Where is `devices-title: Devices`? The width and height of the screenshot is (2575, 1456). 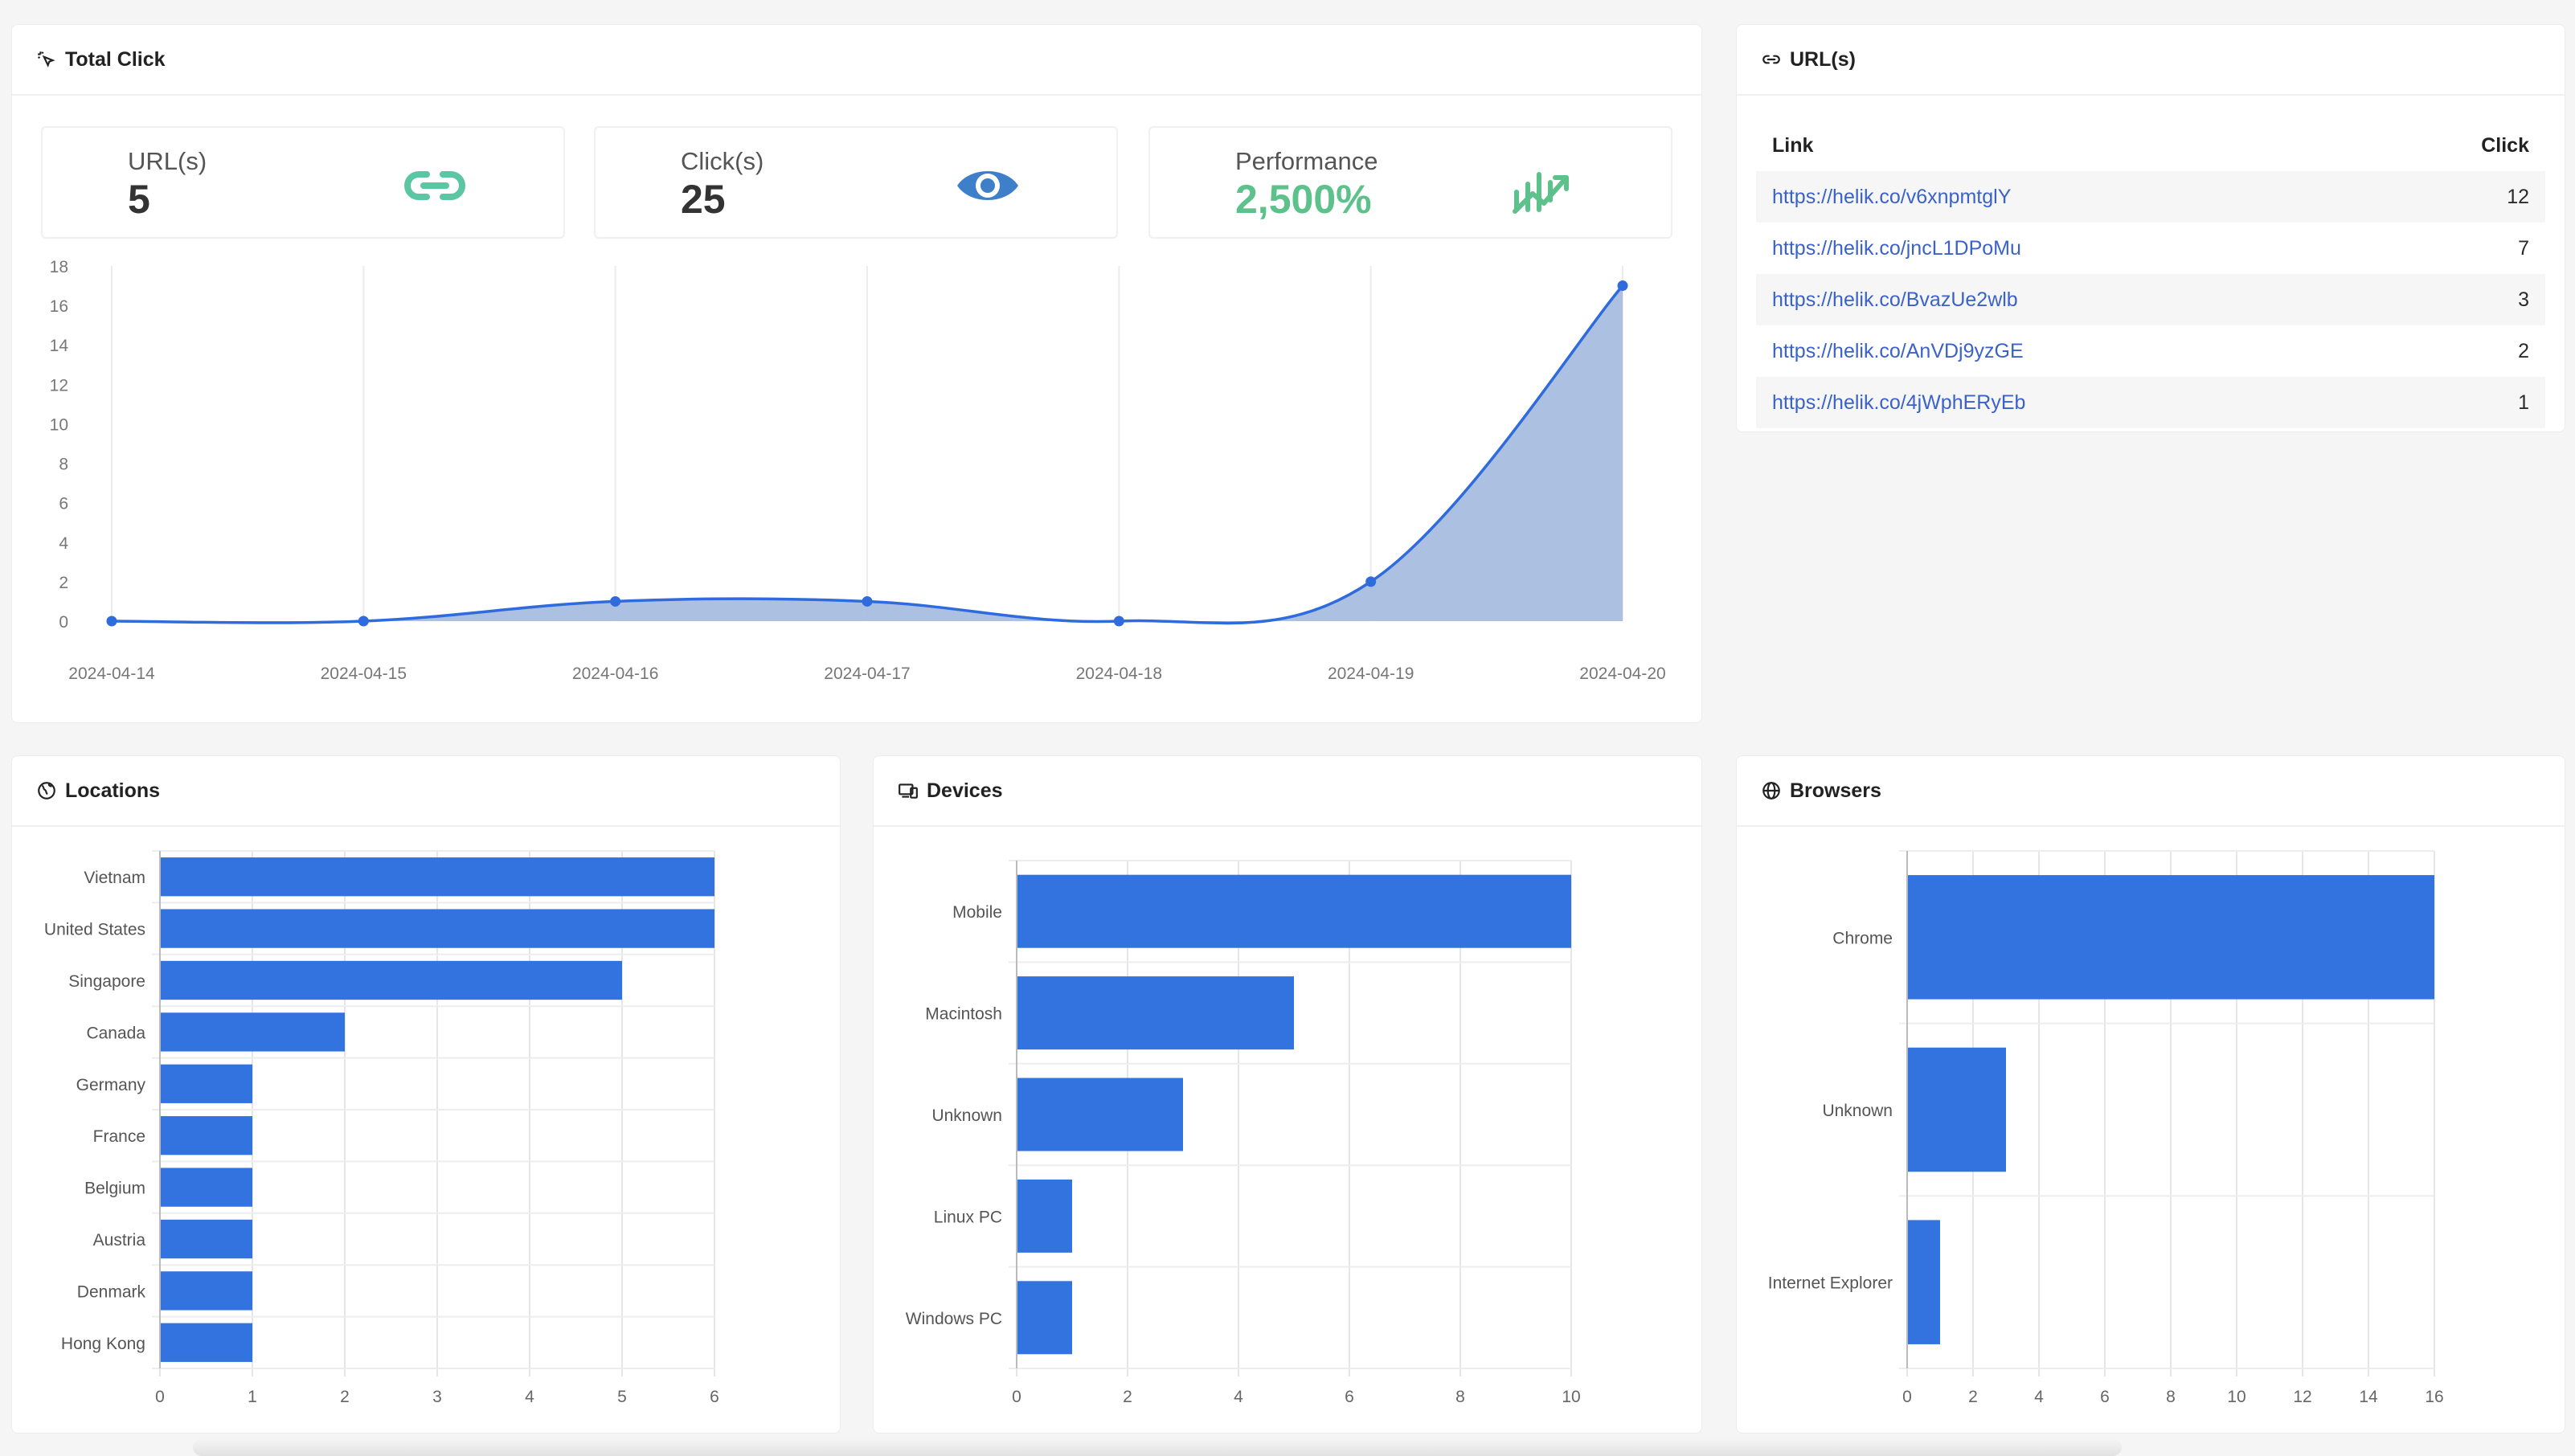
devices-title: Devices is located at coordinates (965, 790).